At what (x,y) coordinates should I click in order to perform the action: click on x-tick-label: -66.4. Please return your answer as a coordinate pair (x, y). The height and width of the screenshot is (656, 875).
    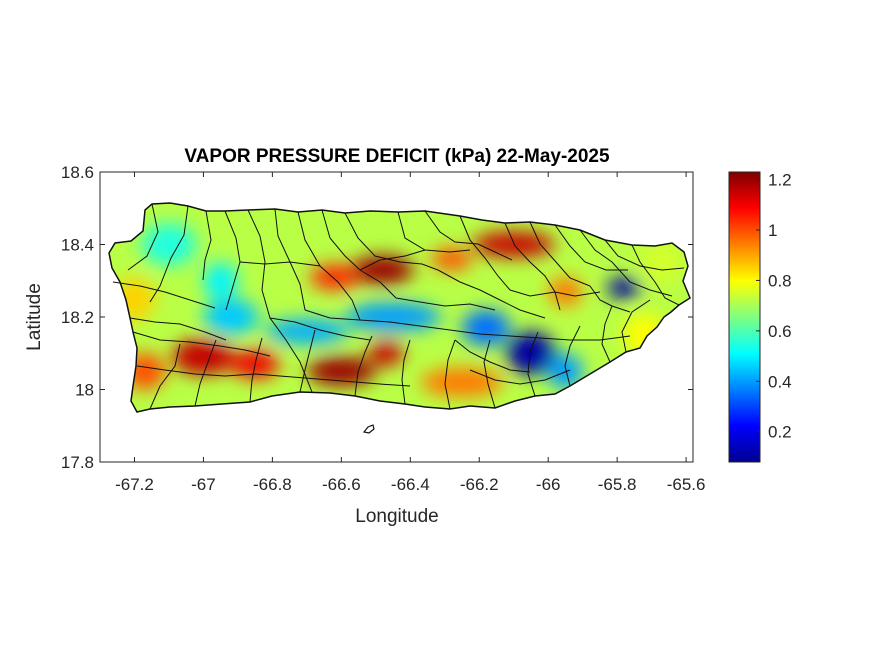
    Looking at the image, I should click on (410, 484).